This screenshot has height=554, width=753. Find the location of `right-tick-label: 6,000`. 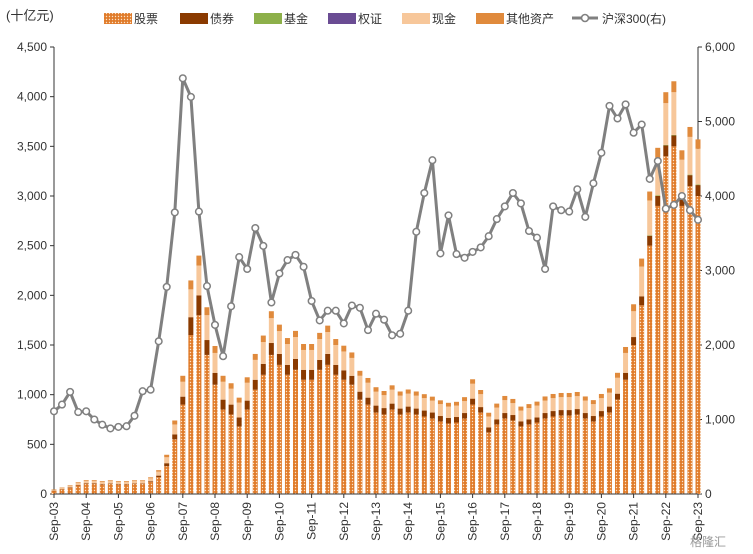

right-tick-label: 6,000 is located at coordinates (720, 47).